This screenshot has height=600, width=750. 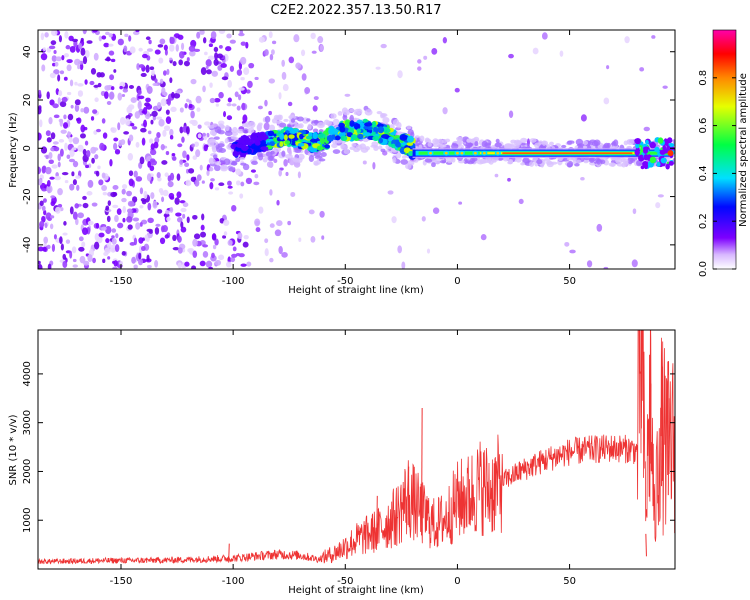 What do you see at coordinates (703, 78) in the screenshot?
I see `colorbar-tick-label: 0.8` at bounding box center [703, 78].